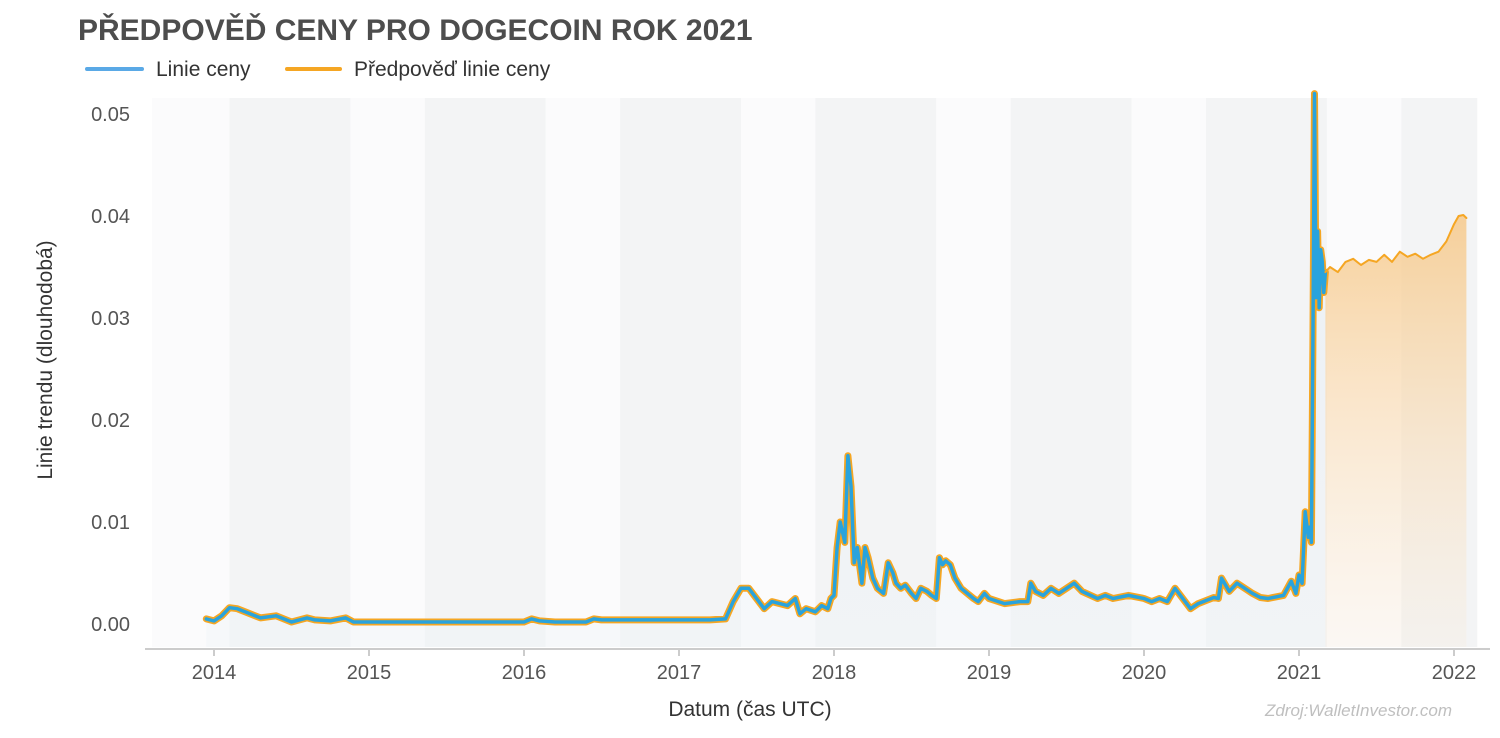 This screenshot has height=738, width=1500. What do you see at coordinates (110, 625) in the screenshot?
I see `y-tick-label: 0.00` at bounding box center [110, 625].